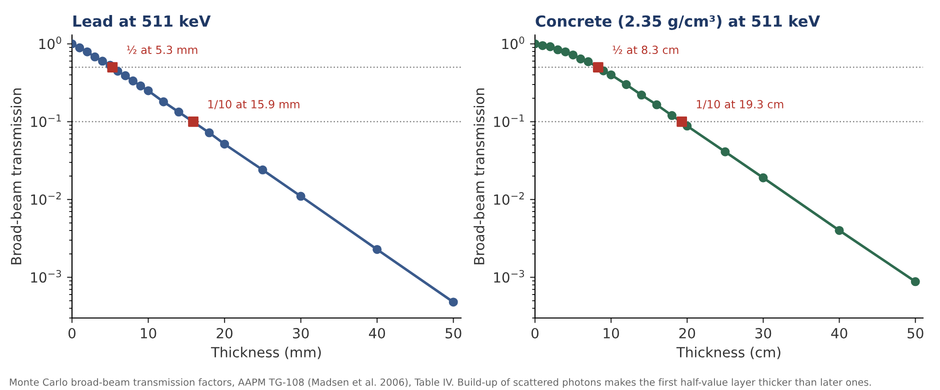 The width and height of the screenshot is (940, 390). What do you see at coordinates (440, 383) in the screenshot?
I see `text: Monte Carlo broad-beam transmission factors, AAPM TG-108 (Madsen et al. 2006), Table IV. Build-up of scattered photons makes the first half-value layer thicker than later ones.` at bounding box center [440, 383].